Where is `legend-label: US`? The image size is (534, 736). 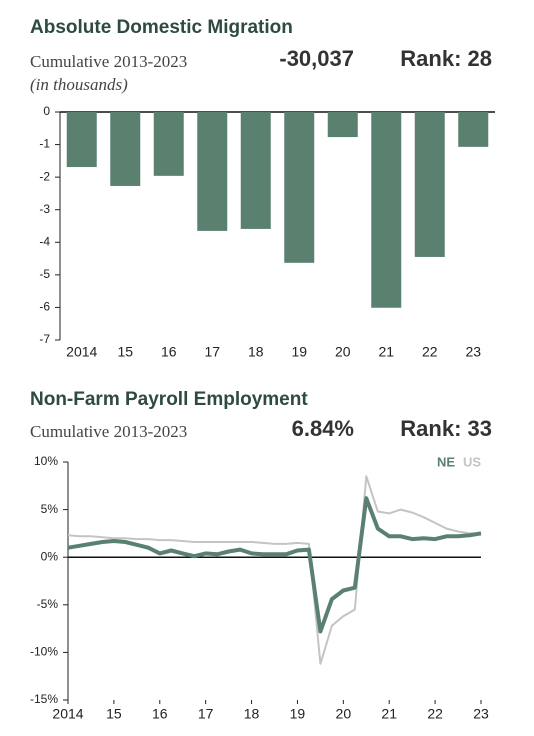
legend-label: US is located at coordinates (472, 461).